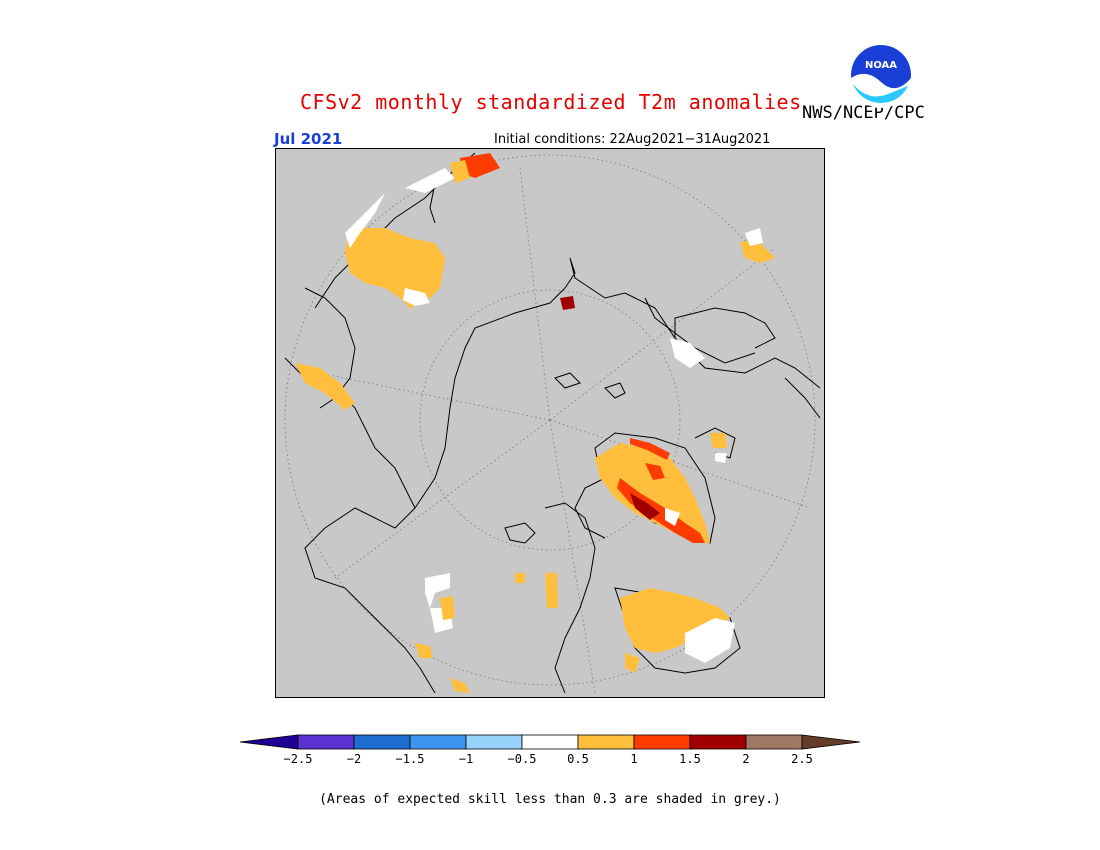  I want to click on colorbar-tick: −0.5, so click(522, 759).